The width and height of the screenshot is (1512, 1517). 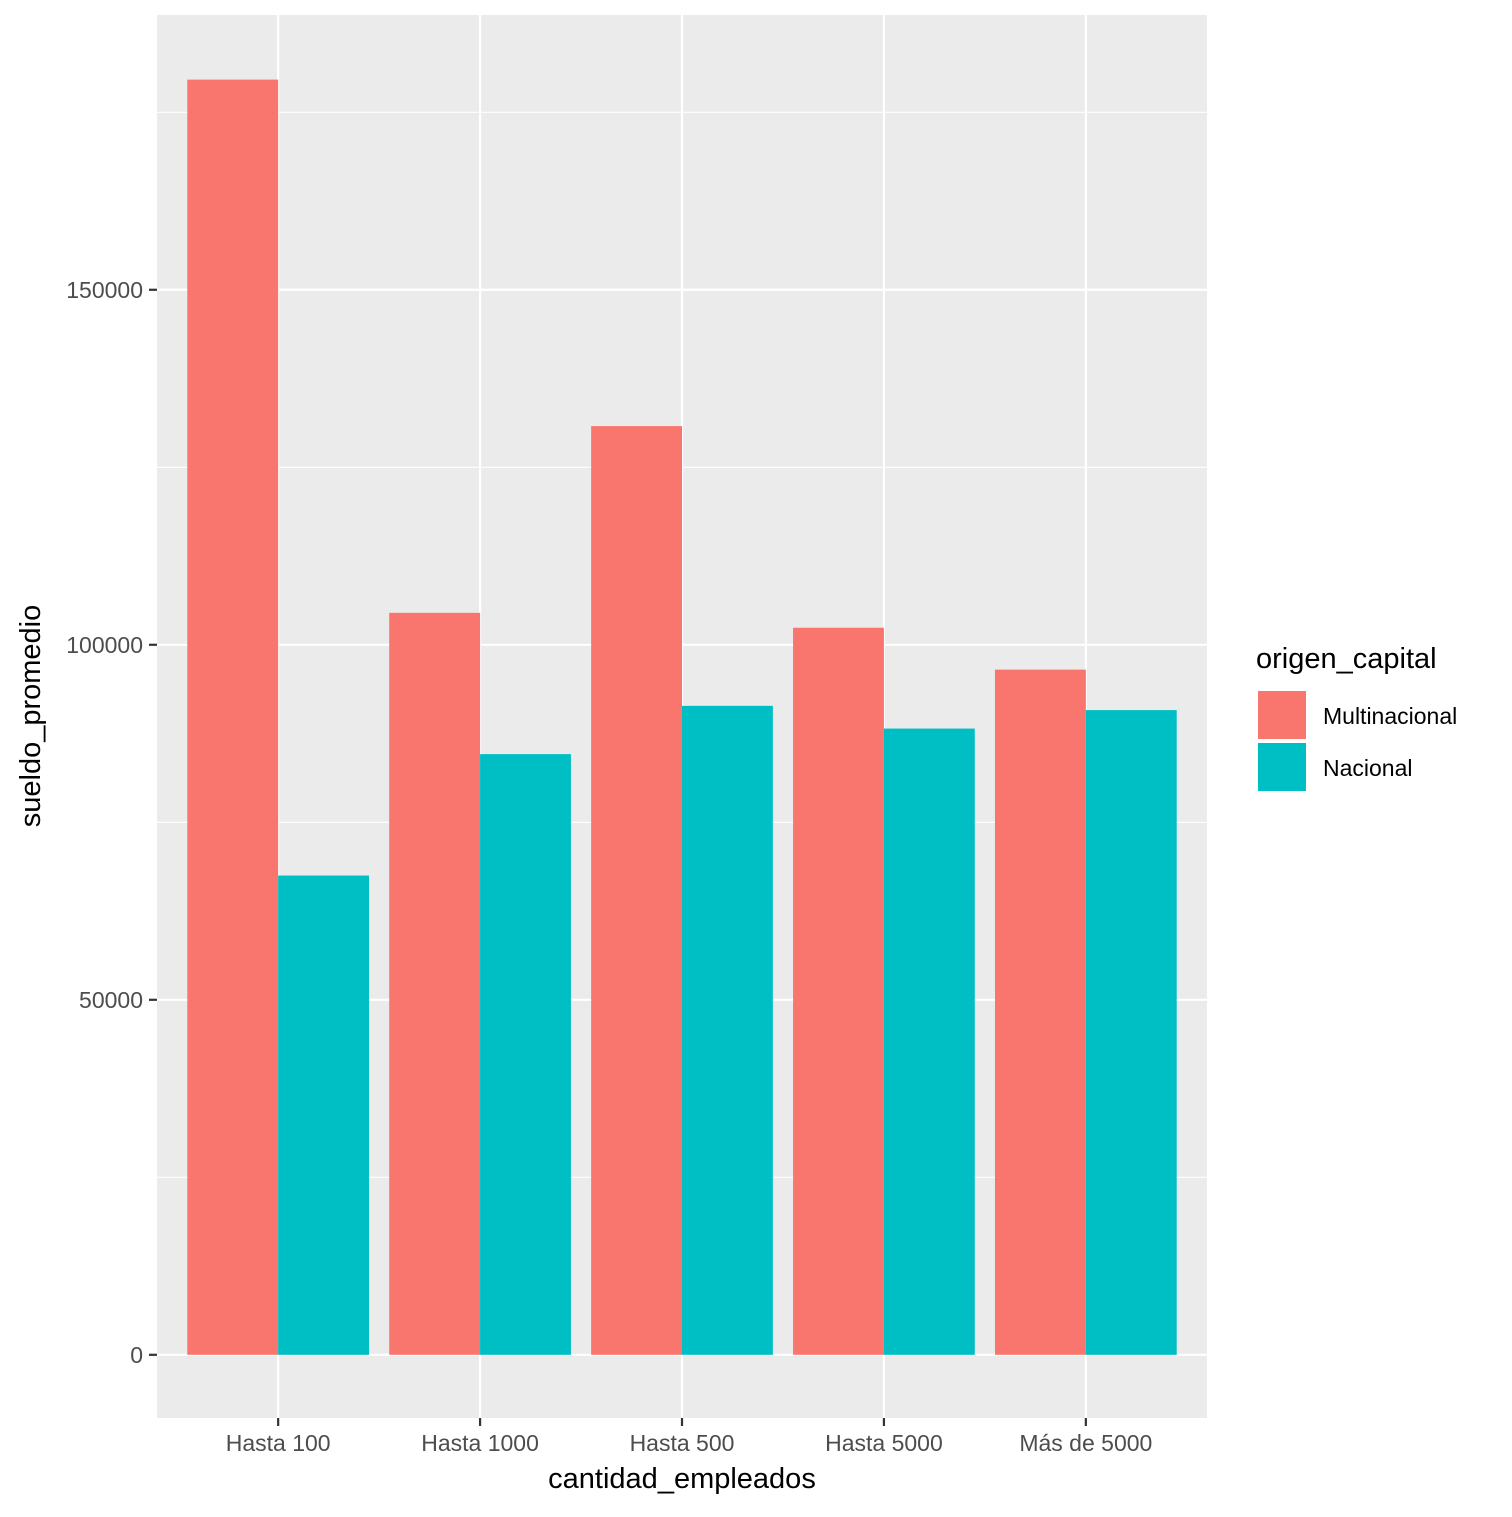 I want to click on legend-swatch-multinacional, so click(x=1282, y=715).